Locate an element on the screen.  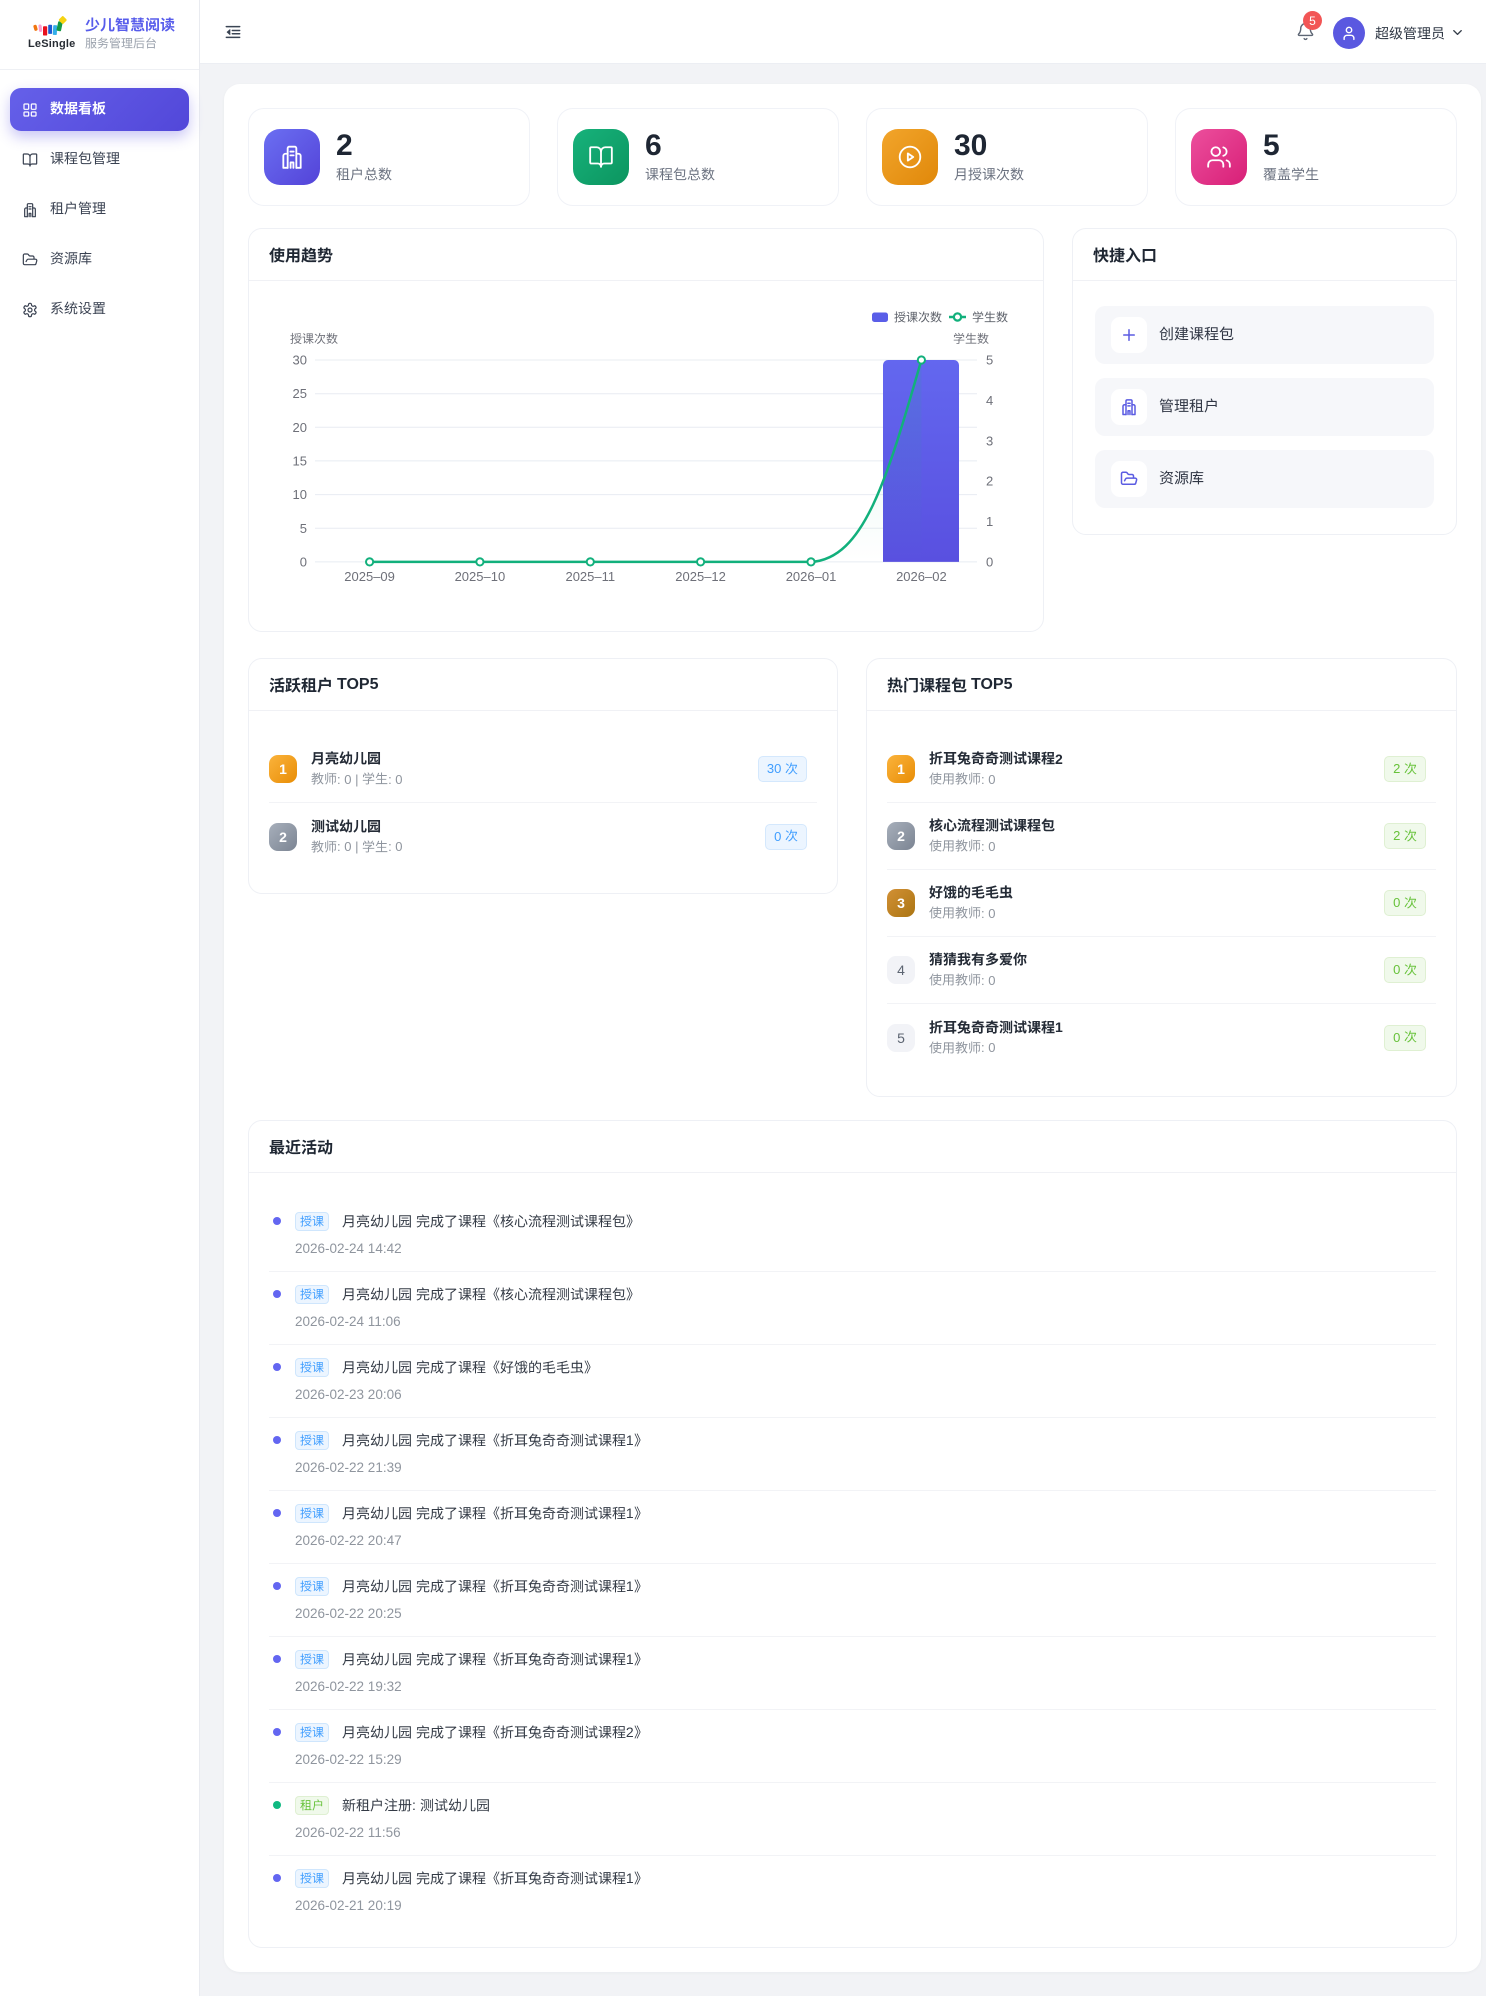
svg-text: 2 is located at coordinates (989, 481).